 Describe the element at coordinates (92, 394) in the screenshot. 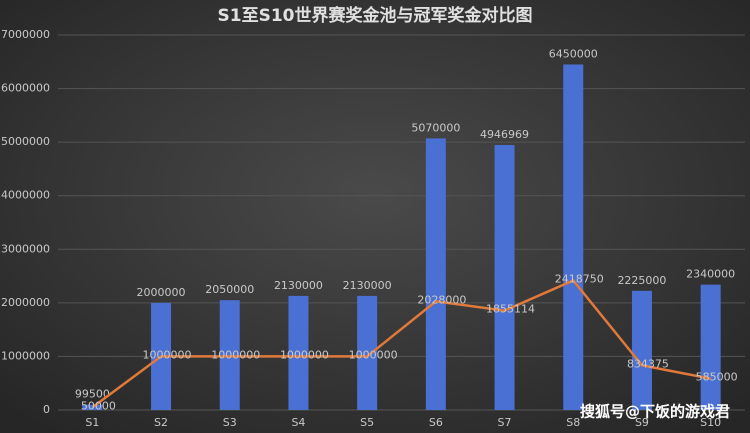

I see `bar-value-label: 99500` at that location.